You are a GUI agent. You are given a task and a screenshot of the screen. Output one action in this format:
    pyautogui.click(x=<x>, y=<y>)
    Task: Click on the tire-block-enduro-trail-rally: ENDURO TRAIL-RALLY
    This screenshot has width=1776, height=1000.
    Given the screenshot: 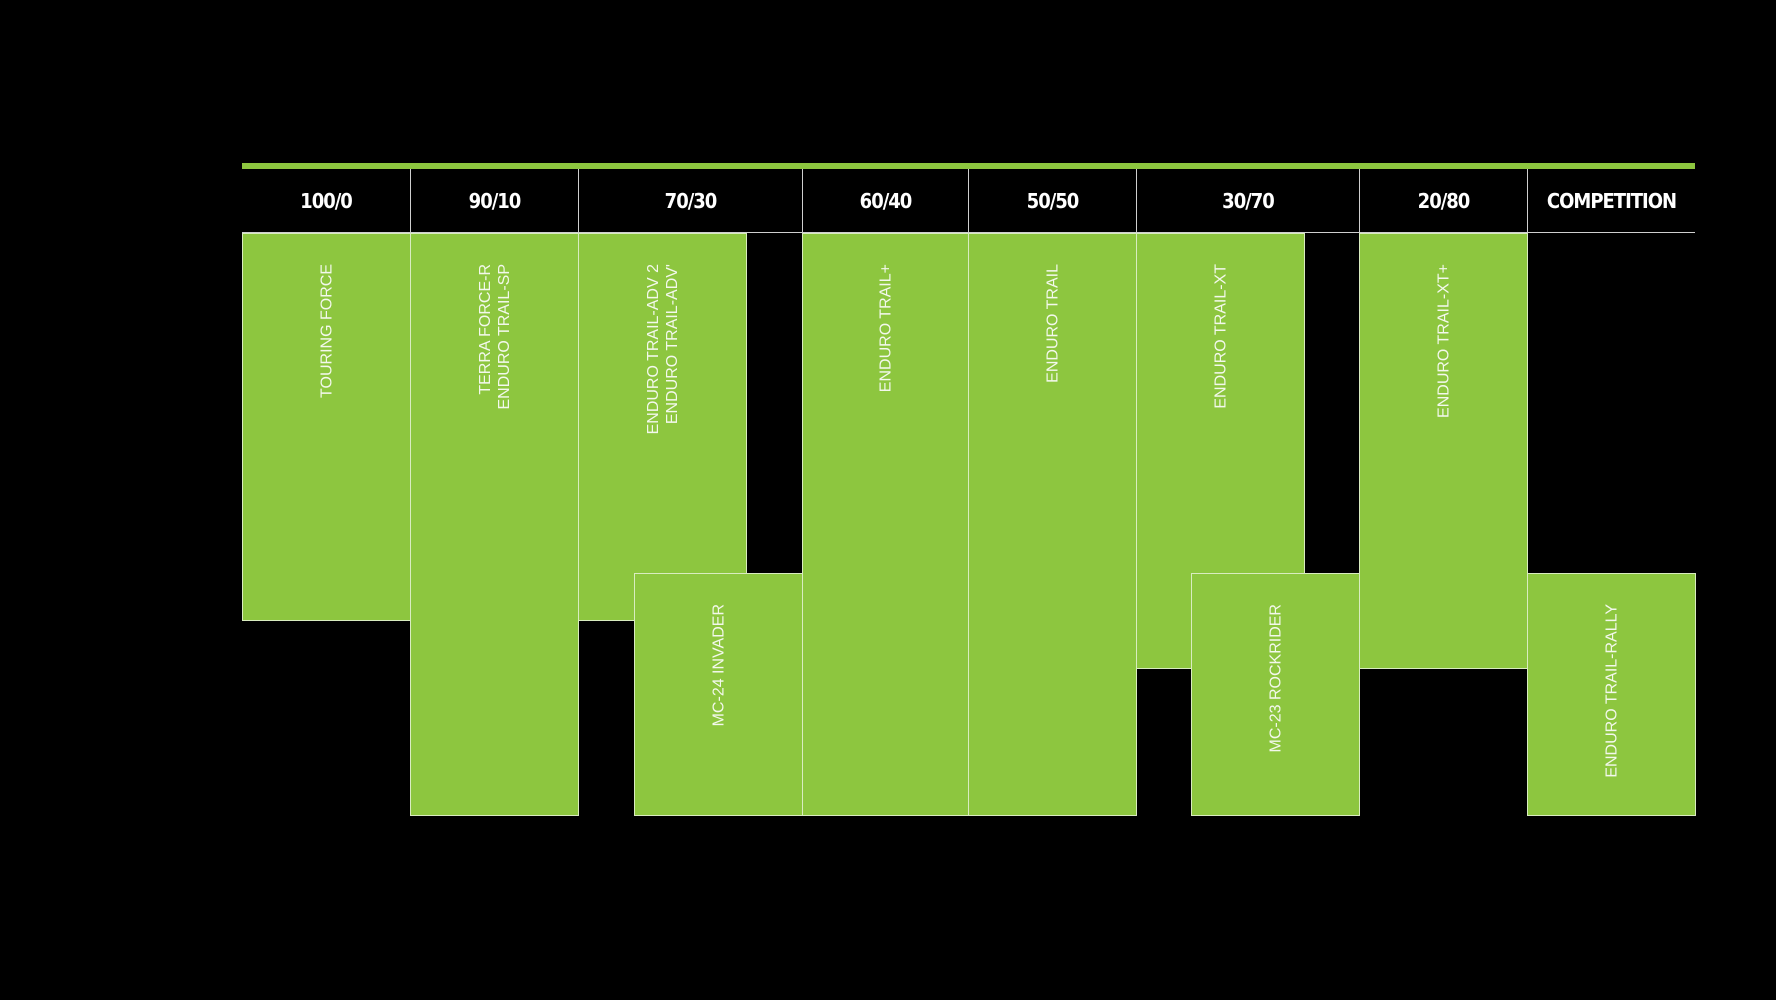 What is the action you would take?
    pyautogui.click(x=1611, y=694)
    